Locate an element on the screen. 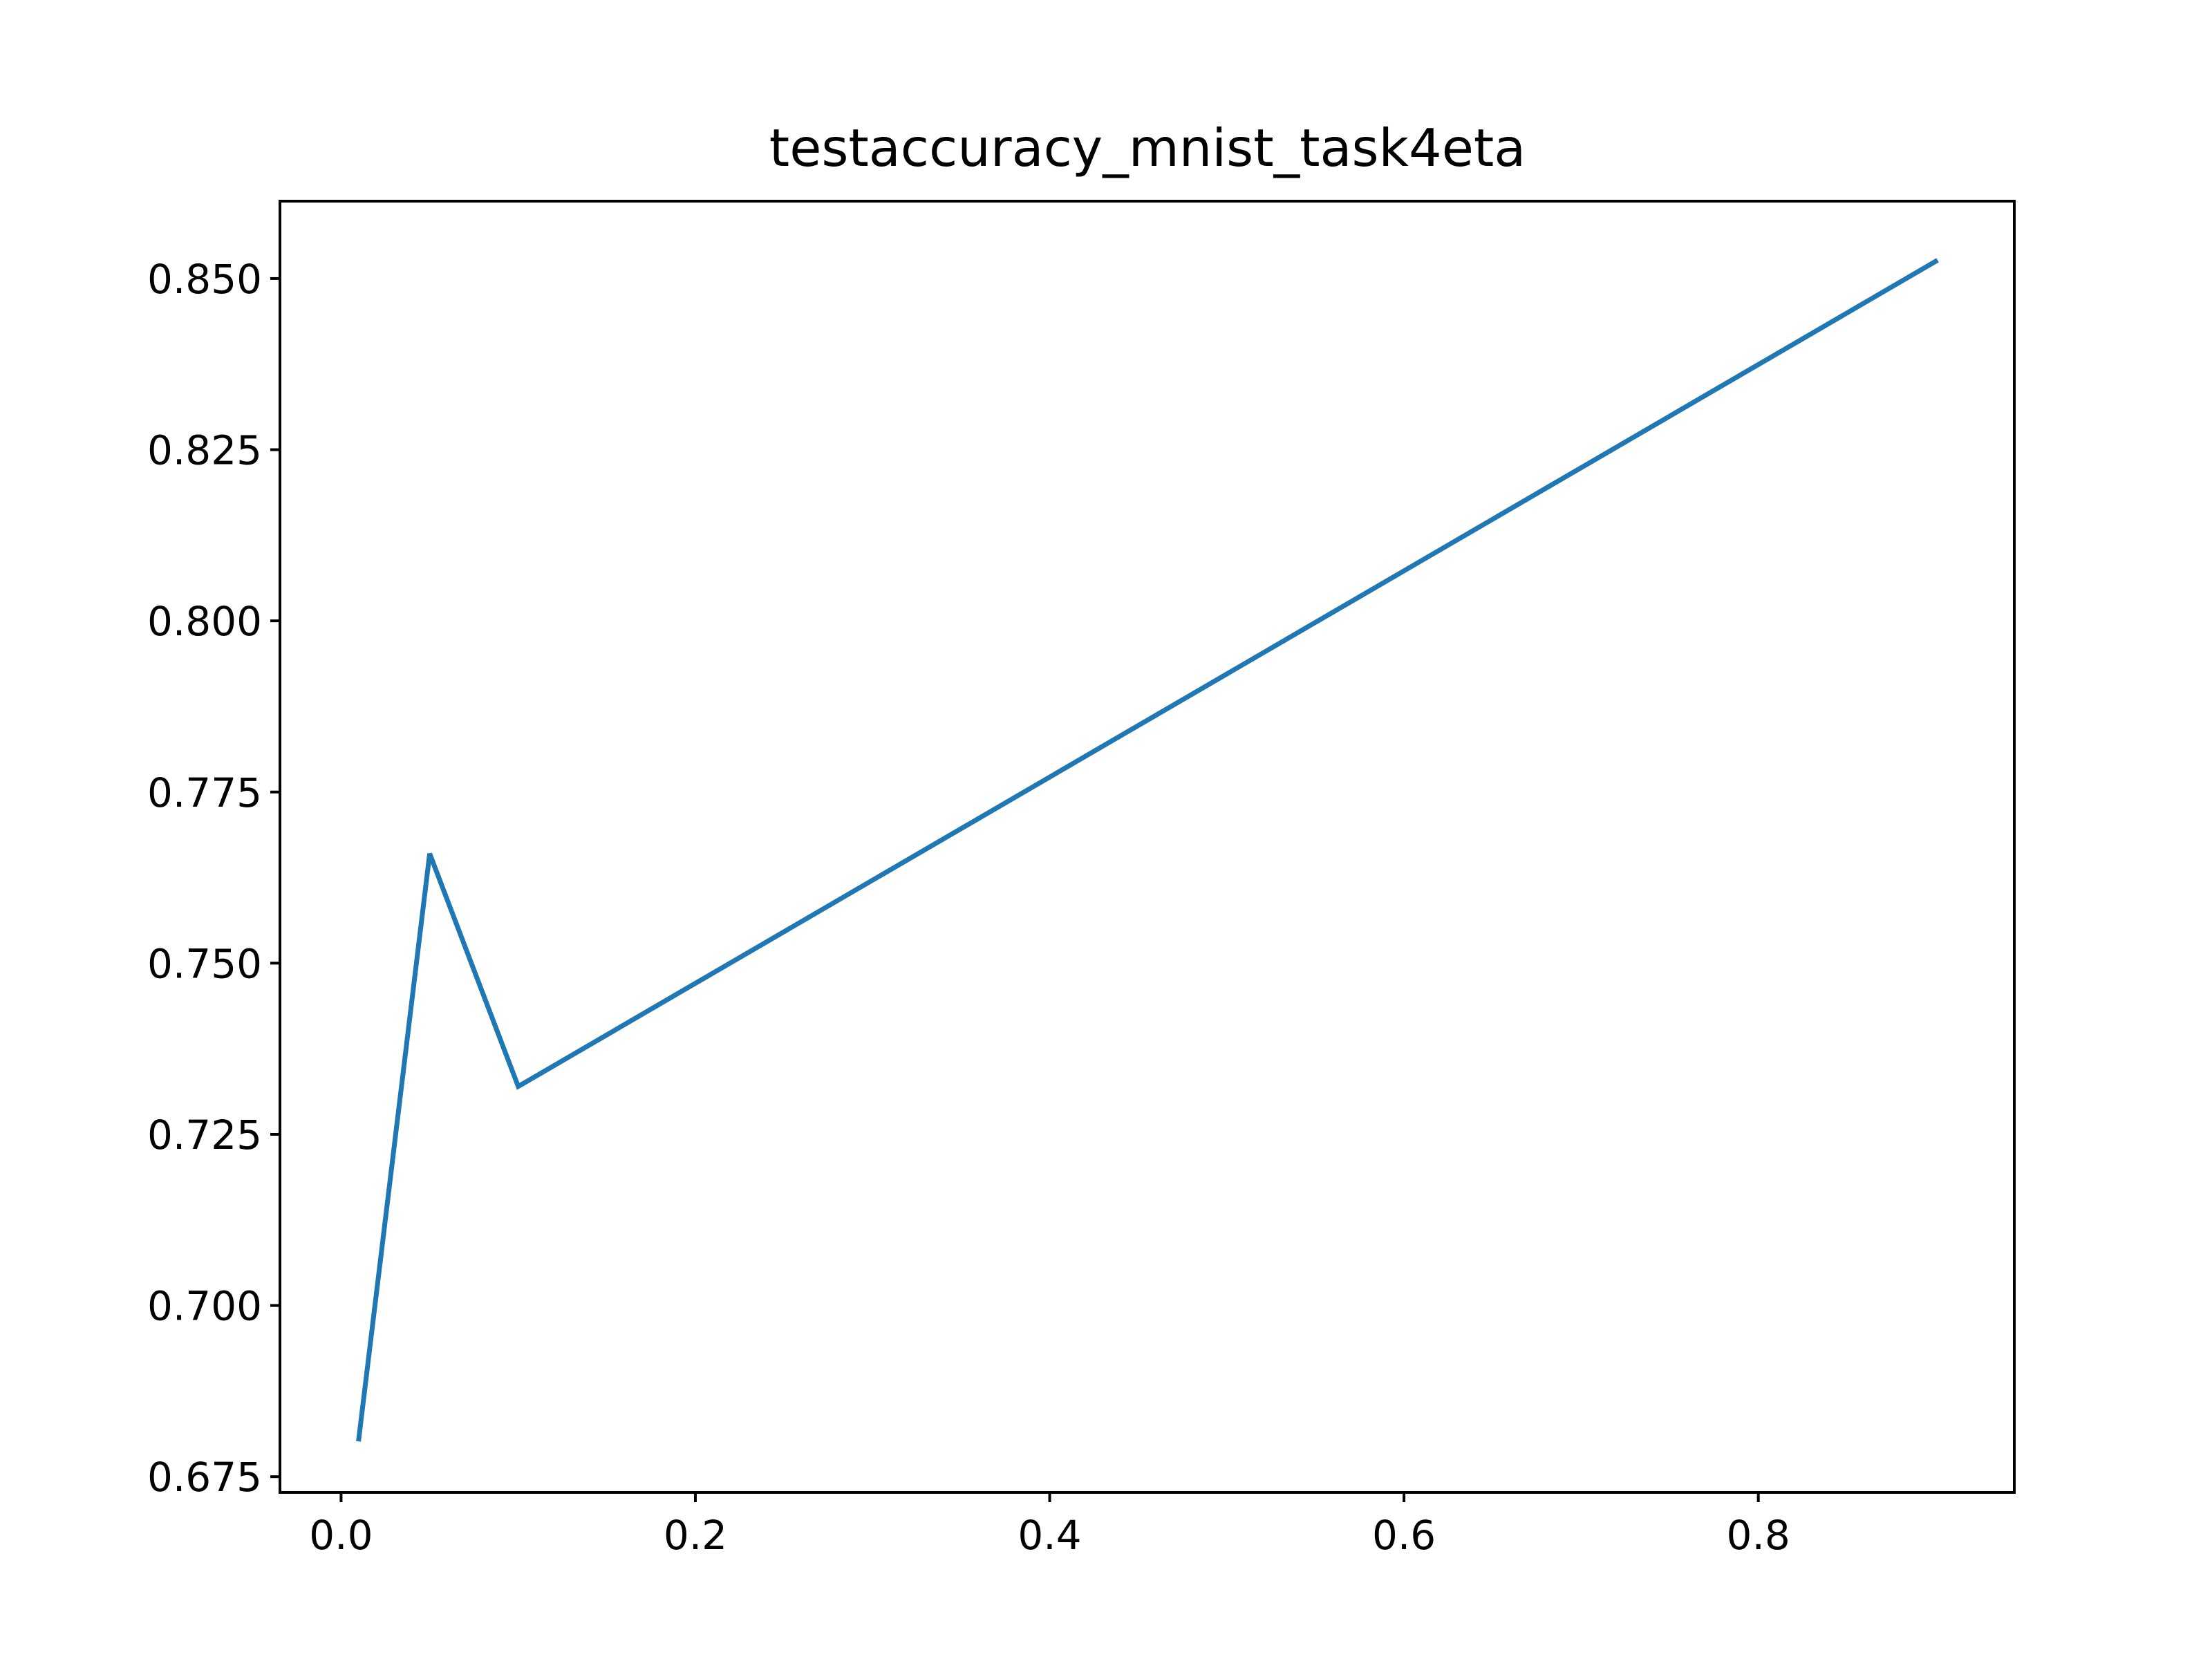 This screenshot has height=1659, width=2212. y-tick-label: 0.700 is located at coordinates (204, 1306).